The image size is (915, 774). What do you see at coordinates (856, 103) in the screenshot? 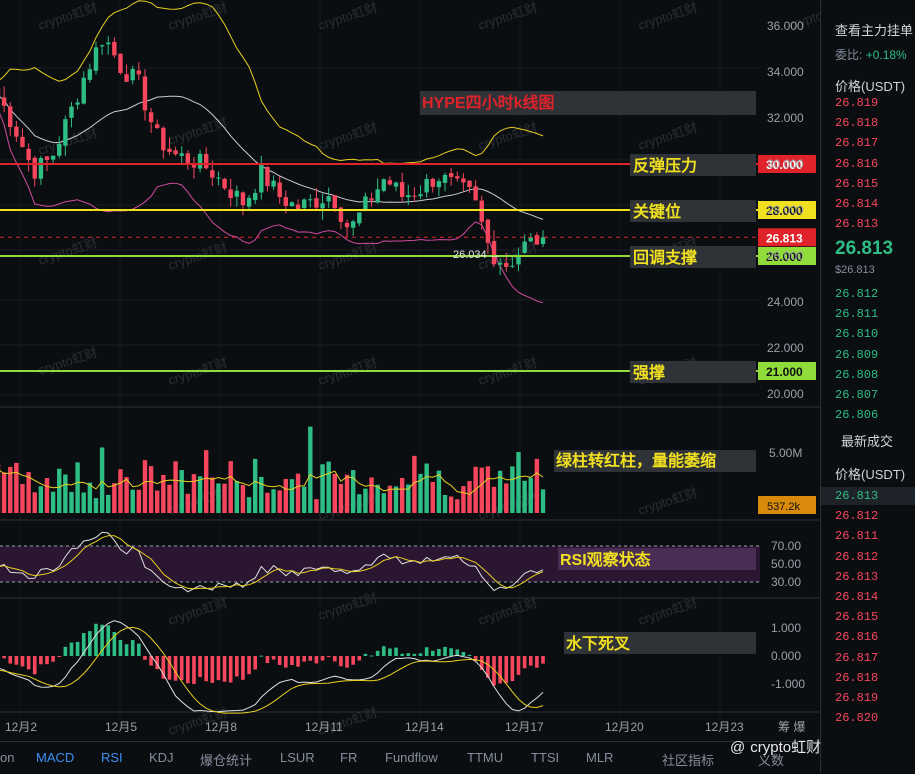
I see `ask-price: 26.819` at bounding box center [856, 103].